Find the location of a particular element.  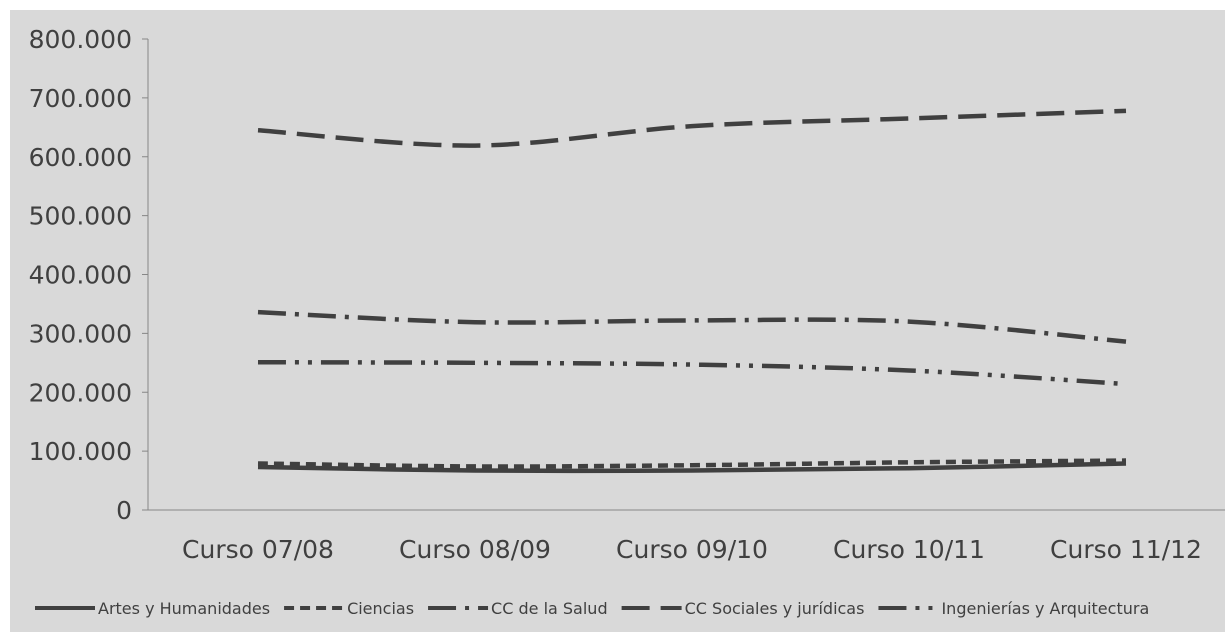

legend-label-3: CC de la Salud is located at coordinates (549, 608).